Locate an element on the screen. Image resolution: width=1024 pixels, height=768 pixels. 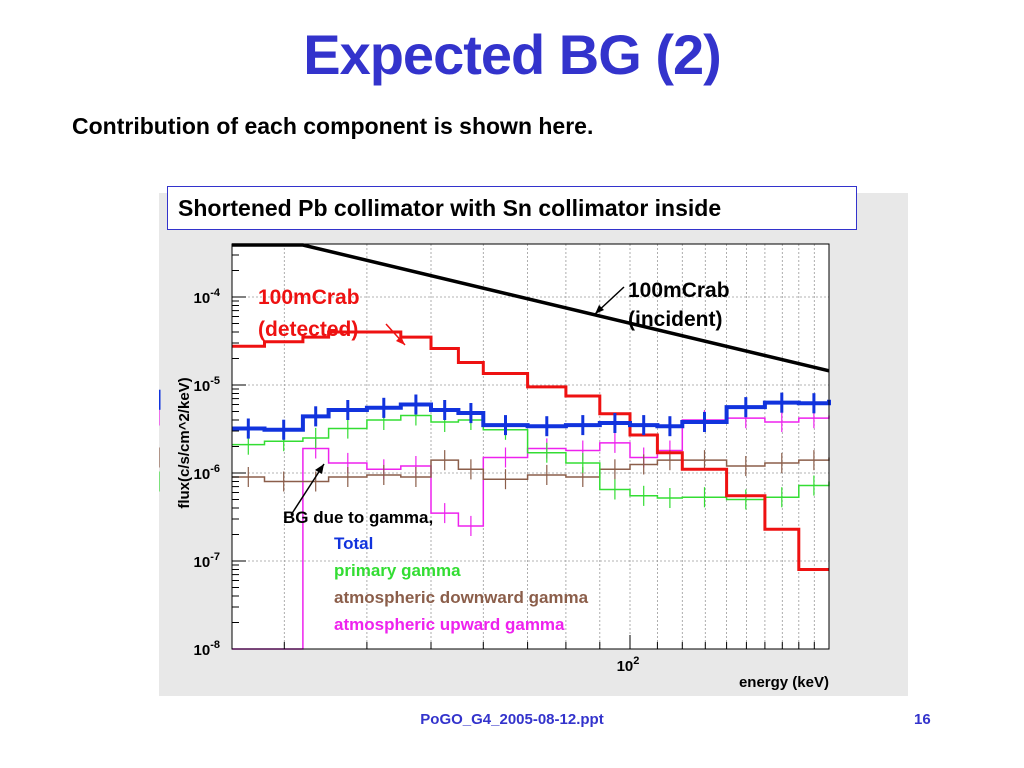
incident-label-line1: 100mCrab is located at coordinates (679, 290).